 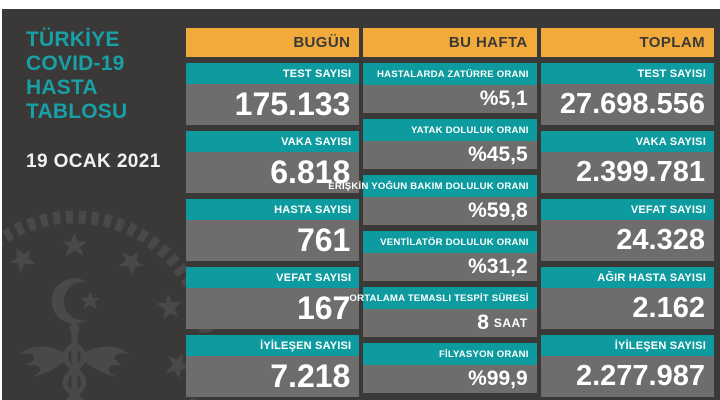 What do you see at coordinates (627, 172) in the screenshot?
I see `stat-value: 2.399.781` at bounding box center [627, 172].